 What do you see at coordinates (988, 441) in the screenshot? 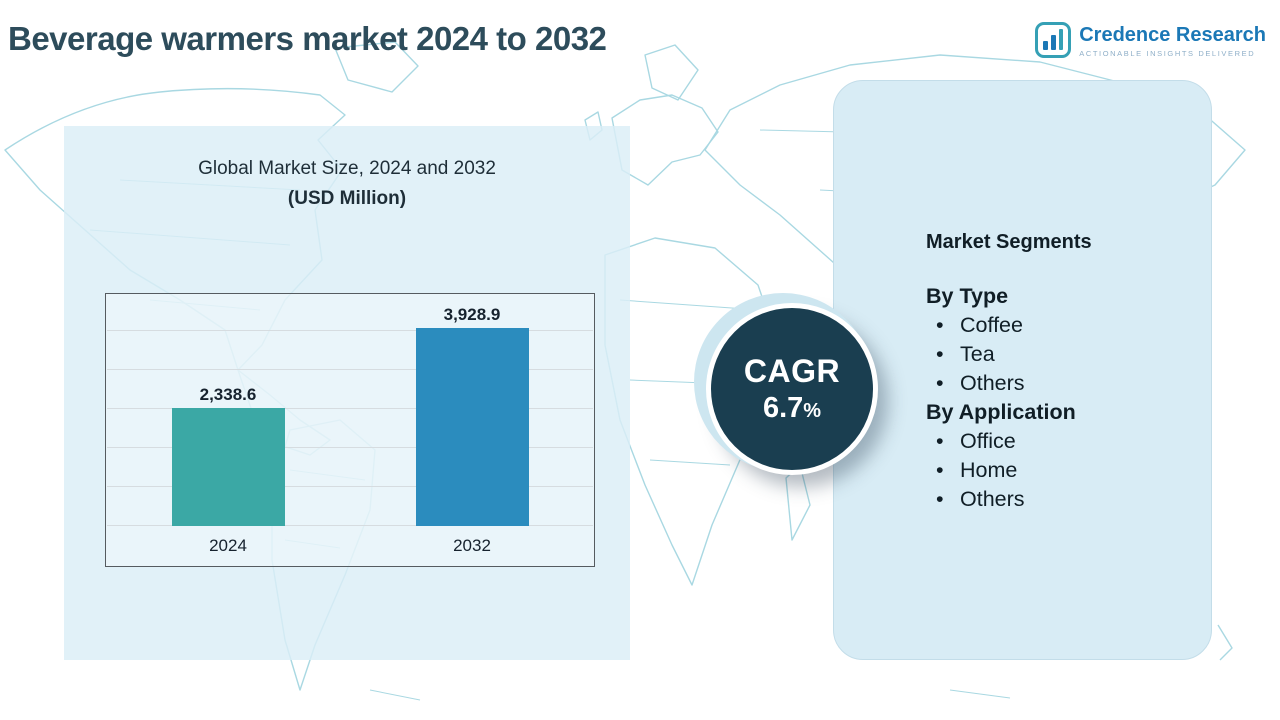
I see `segment-item-label: Office` at bounding box center [988, 441].